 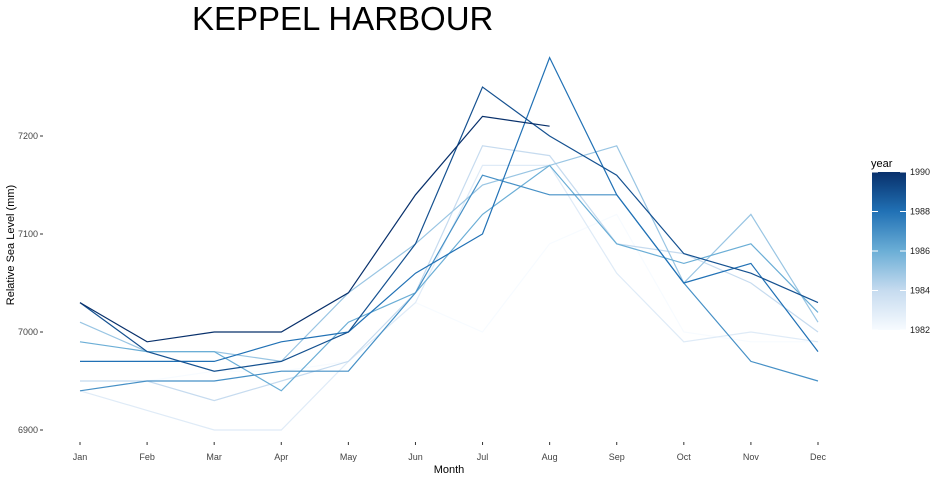 I want to click on x-tick-label: Nov, so click(x=751, y=457).